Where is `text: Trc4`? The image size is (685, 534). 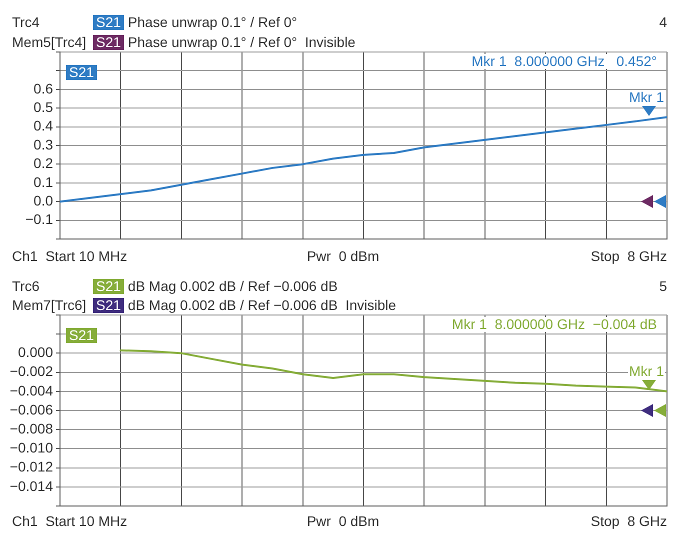 text: Trc4 is located at coordinates (26, 22).